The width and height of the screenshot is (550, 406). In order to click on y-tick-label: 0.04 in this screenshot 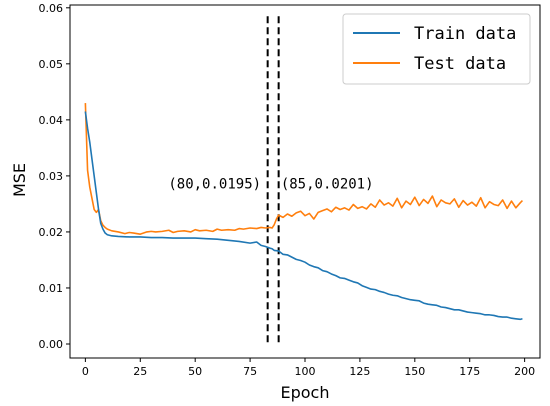, I will do `click(51, 120)`.